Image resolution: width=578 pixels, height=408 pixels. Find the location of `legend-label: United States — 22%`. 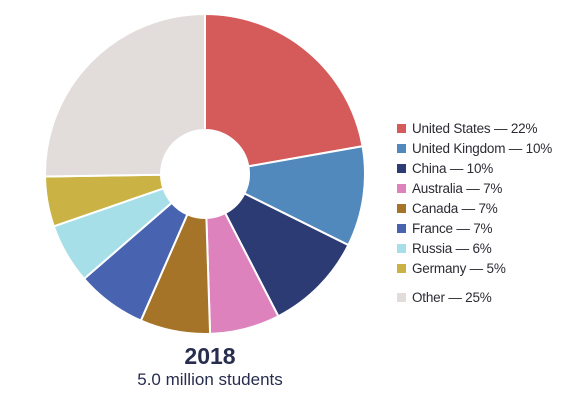

legend-label: United States — 22% is located at coordinates (475, 128).